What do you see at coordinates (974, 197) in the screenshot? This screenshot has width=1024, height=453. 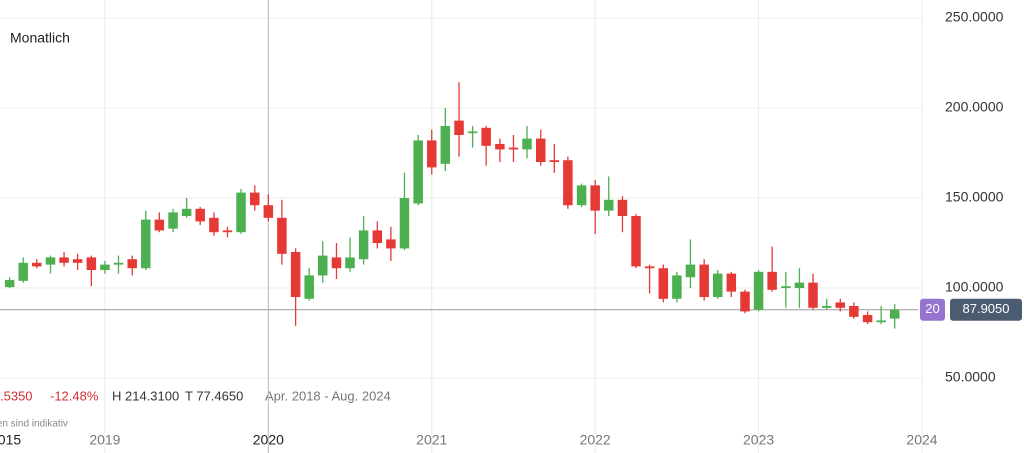 I see `y-tick-label: 150.0000` at bounding box center [974, 197].